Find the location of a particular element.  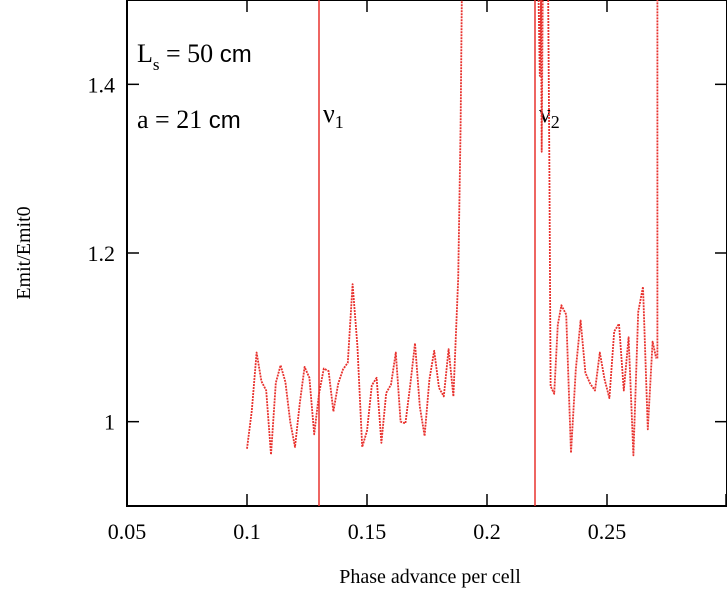

x-axis-title: Phase advance per cell is located at coordinates (430, 577).